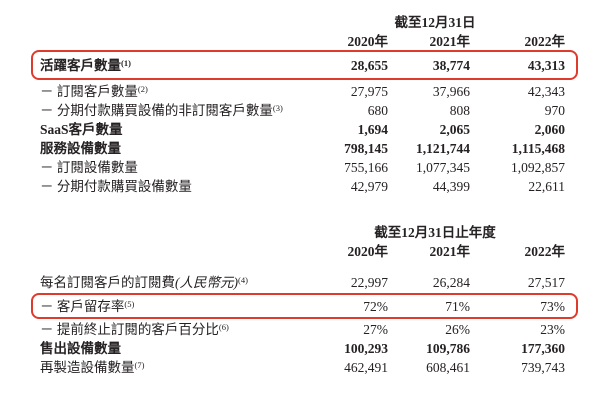  Describe the element at coordinates (302, 232) in the screenshot. I see `table2-period-header-row: 截至12月31日止年度` at that location.